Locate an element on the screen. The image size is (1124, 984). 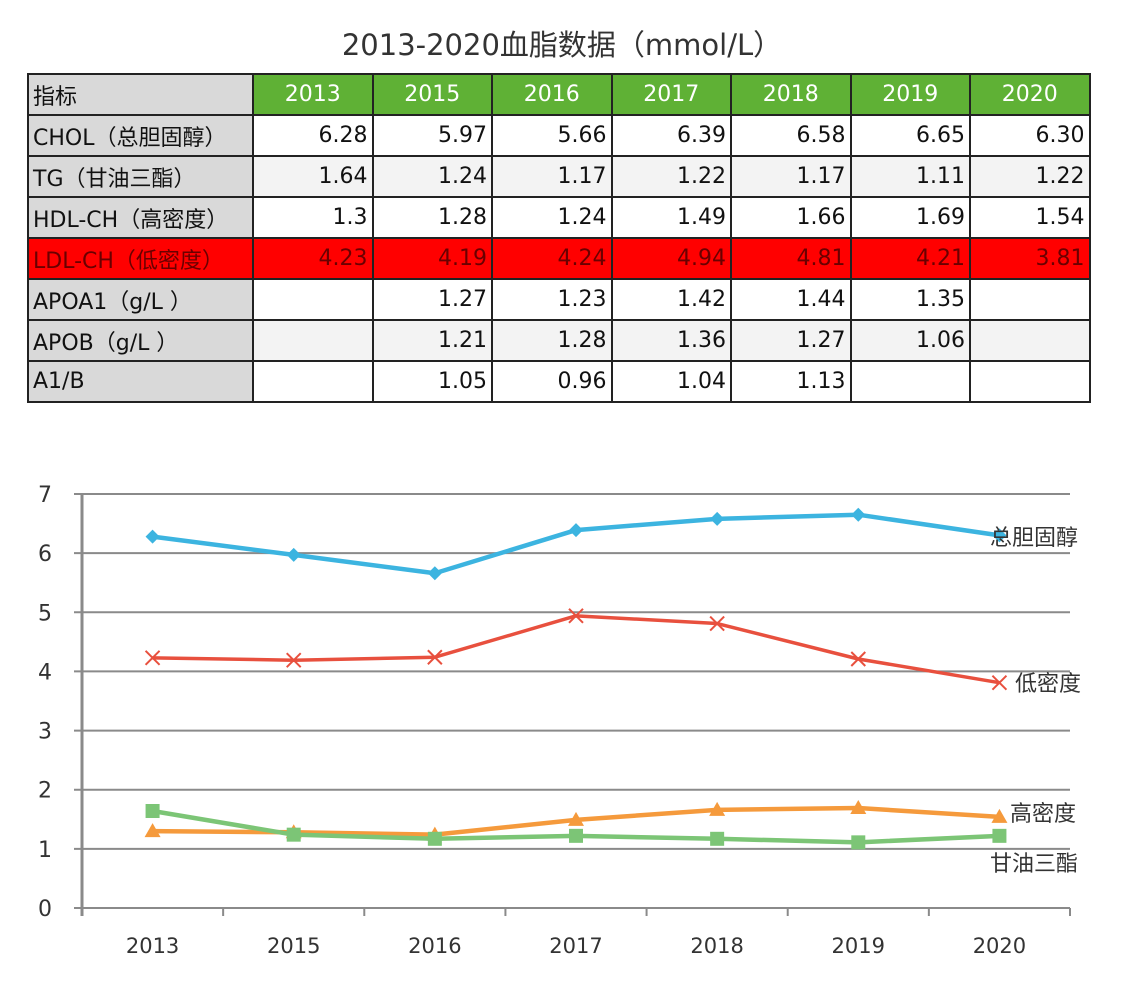
y-tick-label: 5 is located at coordinates (45, 613).